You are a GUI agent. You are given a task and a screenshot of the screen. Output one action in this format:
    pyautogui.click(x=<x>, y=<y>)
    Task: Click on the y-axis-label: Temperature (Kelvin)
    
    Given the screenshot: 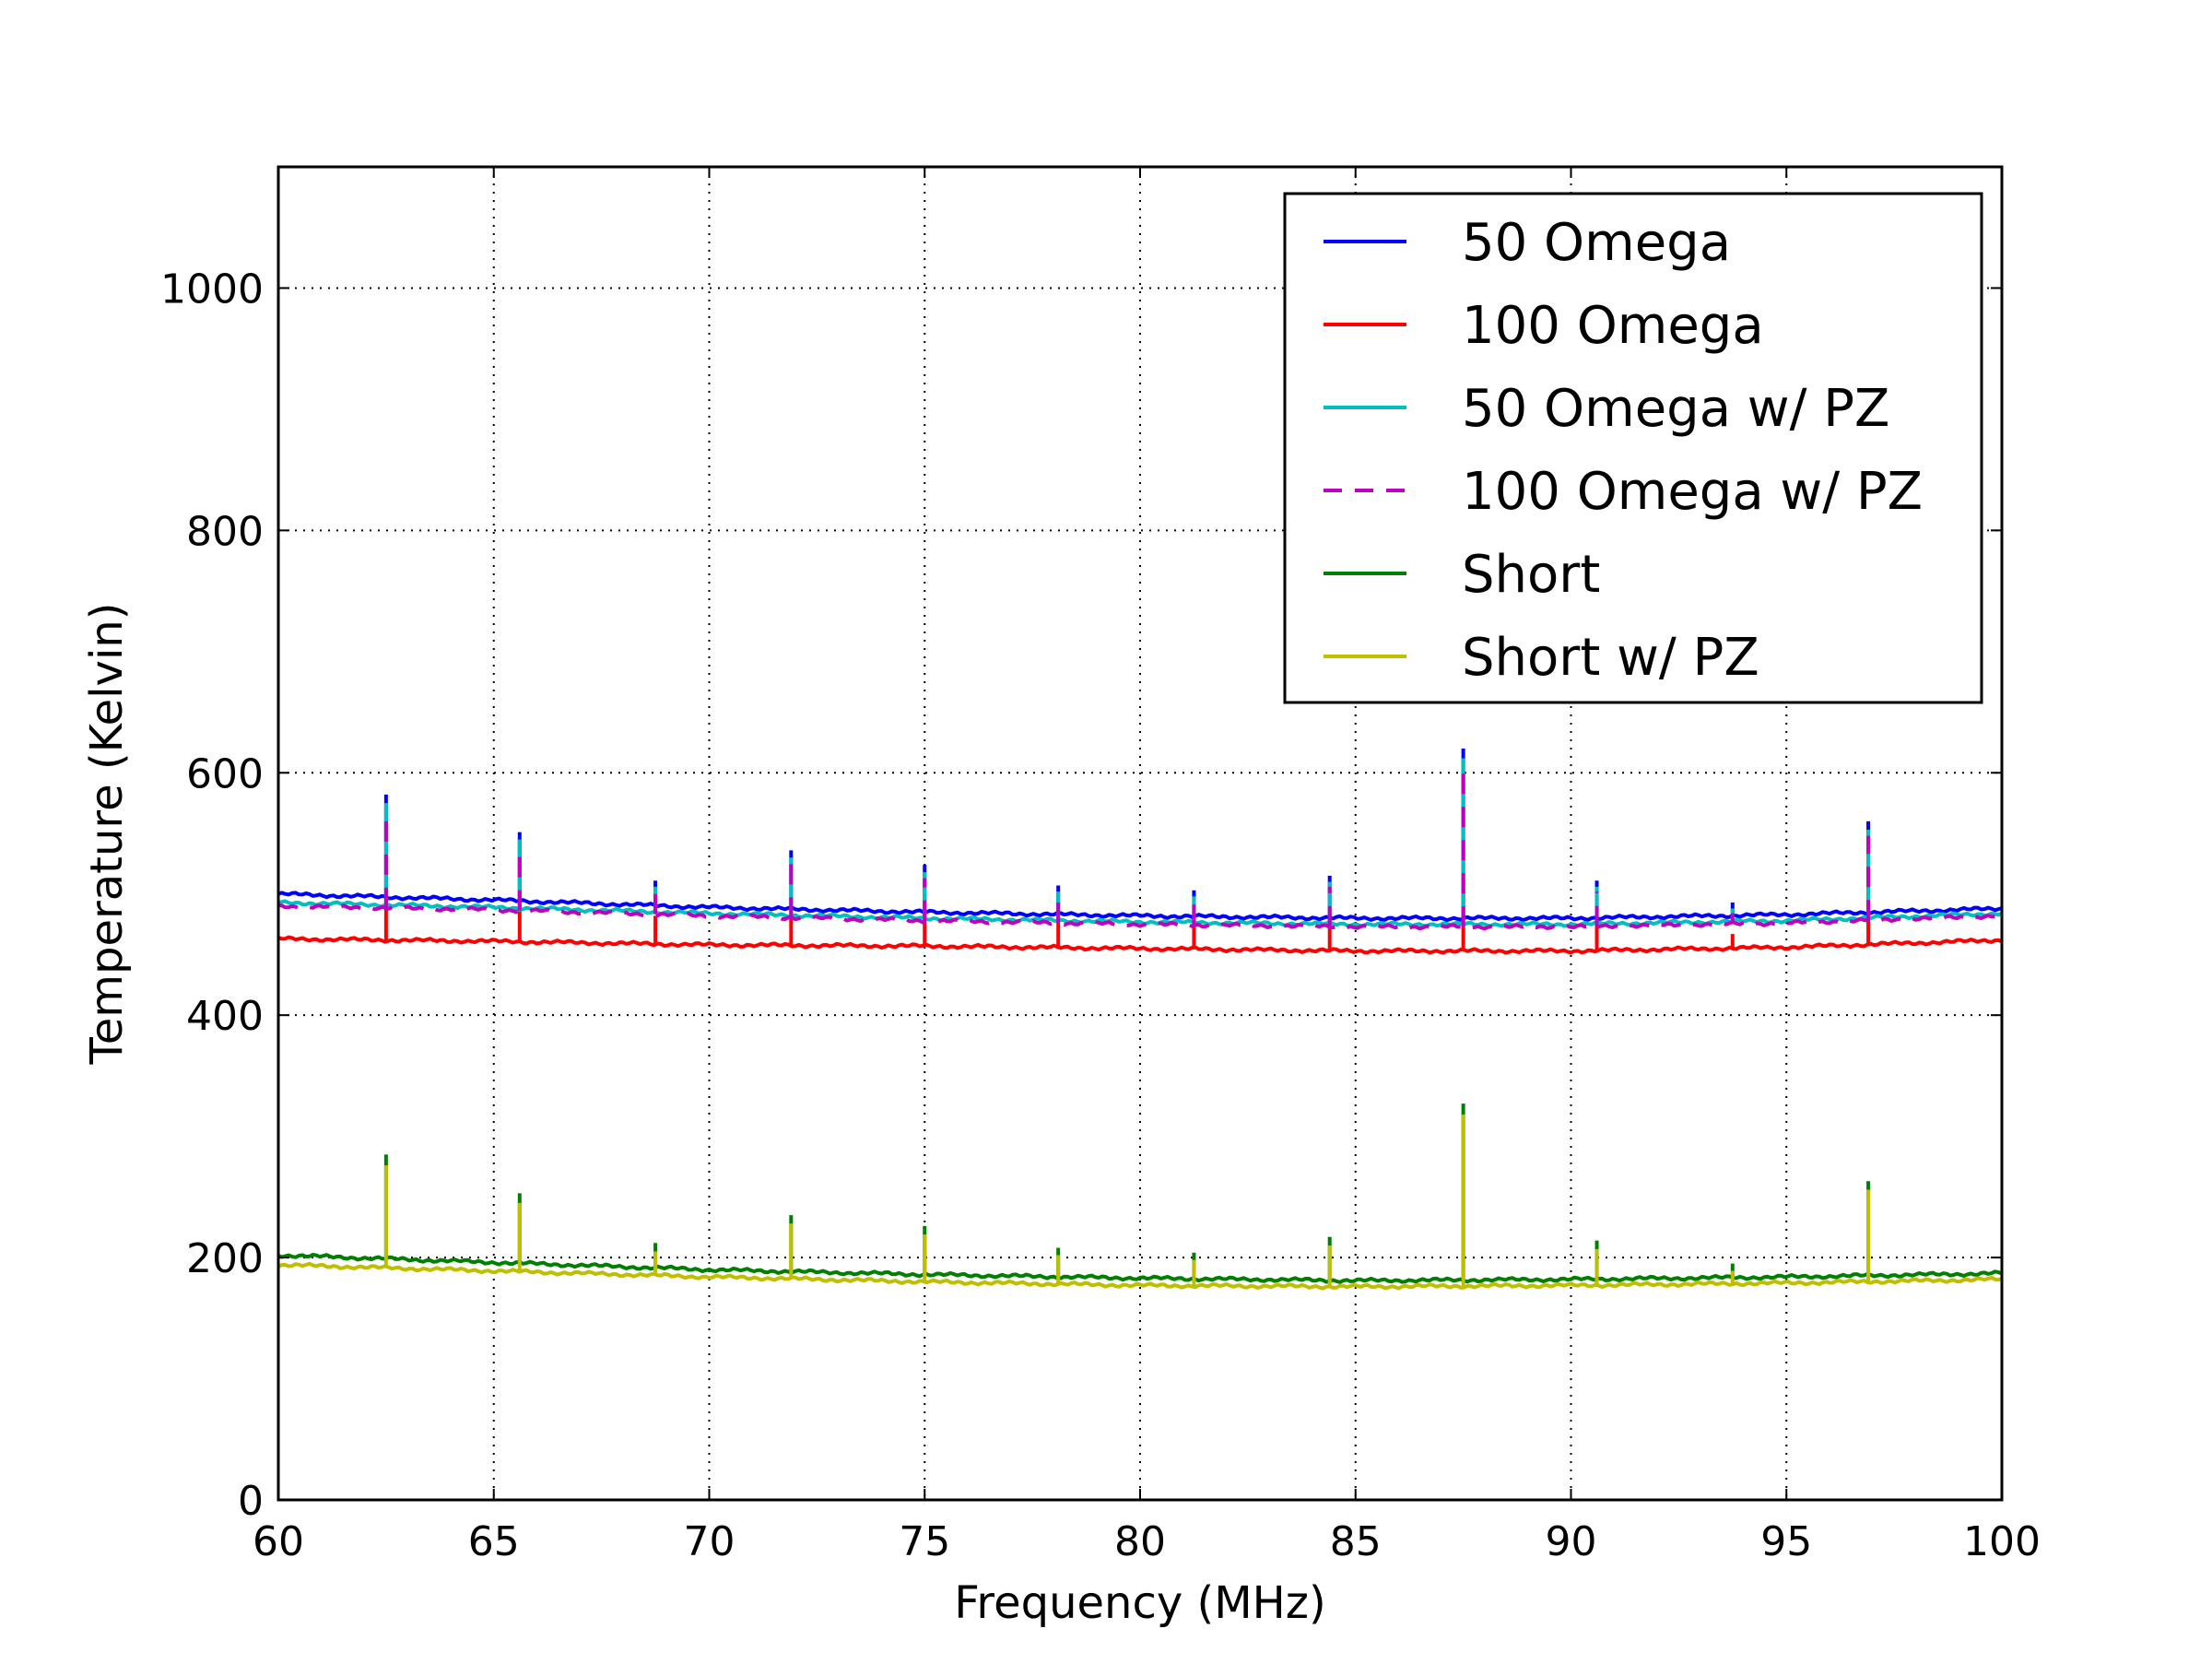 What is the action you would take?
    pyautogui.click(x=107, y=834)
    